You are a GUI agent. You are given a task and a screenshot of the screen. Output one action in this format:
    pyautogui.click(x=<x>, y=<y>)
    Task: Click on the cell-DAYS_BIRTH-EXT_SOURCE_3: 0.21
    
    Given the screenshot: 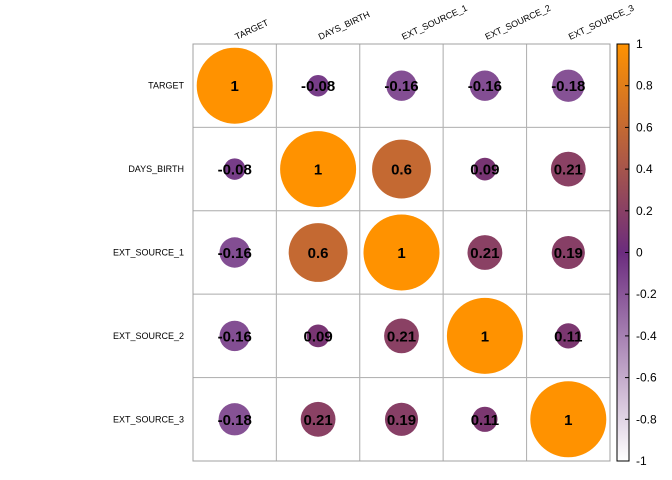 What is the action you would take?
    pyautogui.click(x=568, y=169)
    